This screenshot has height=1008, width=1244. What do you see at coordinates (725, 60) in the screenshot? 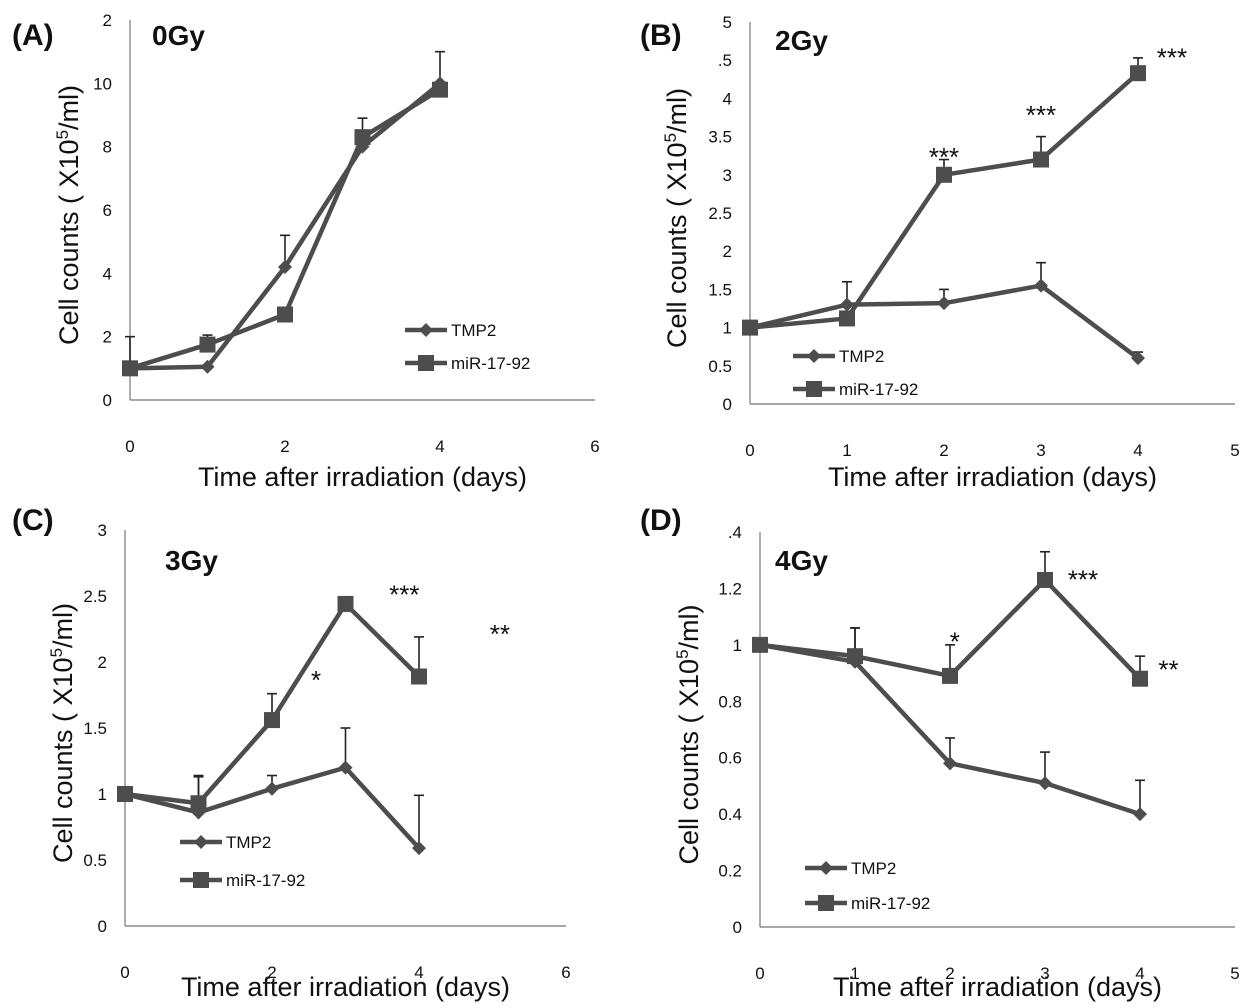
I see `y-tick-label: .5` at bounding box center [725, 60].